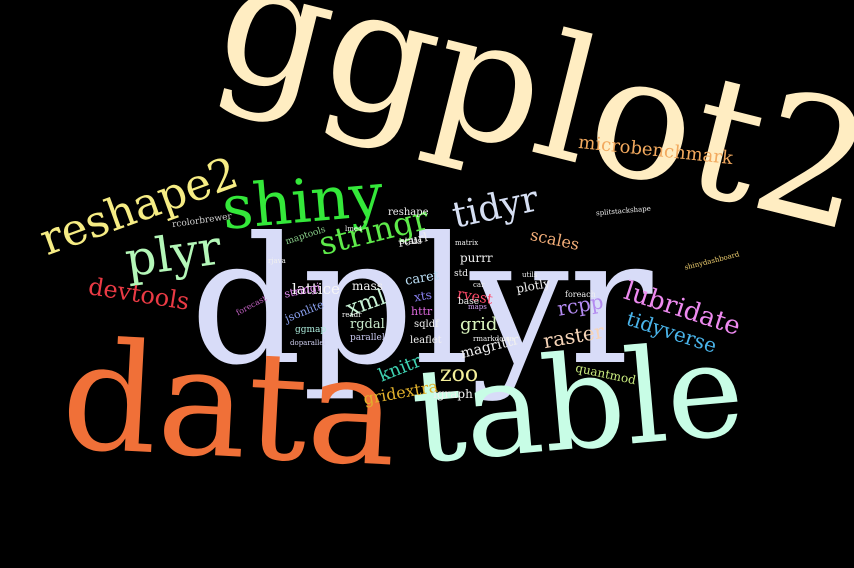 This screenshot has height=568, width=854. What do you see at coordinates (493, 339) in the screenshot?
I see `word-rmarkdown: rmarkdown` at bounding box center [493, 339].